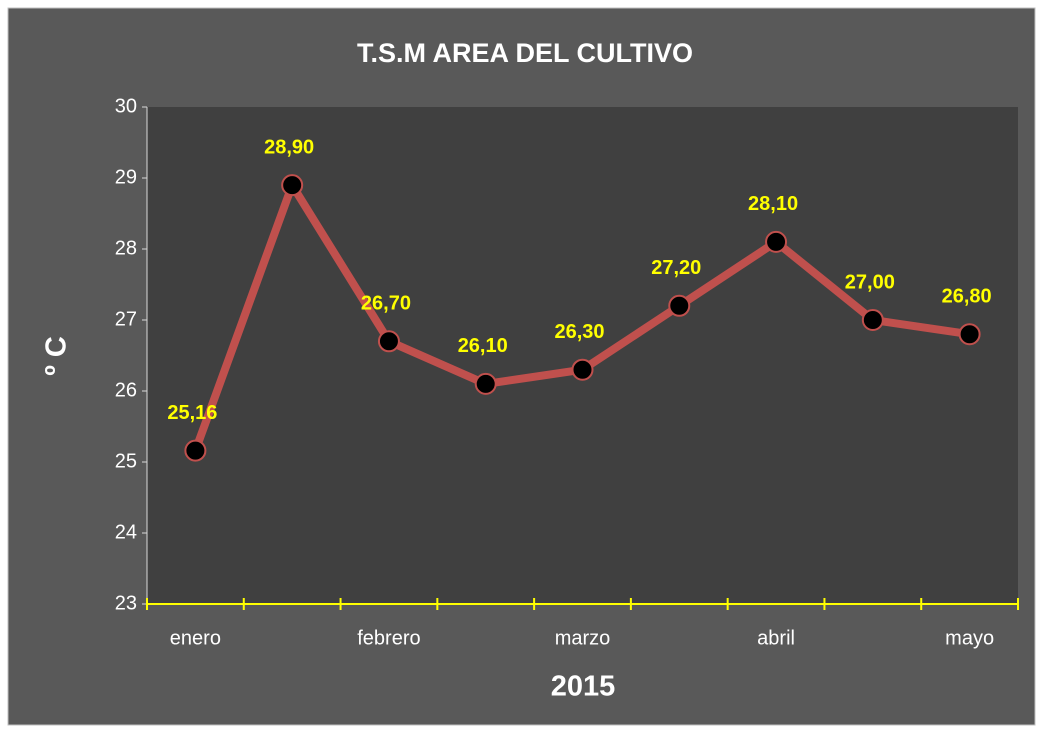 The height and width of the screenshot is (733, 1042). I want to click on y-tick-label: 28, so click(126, 248).